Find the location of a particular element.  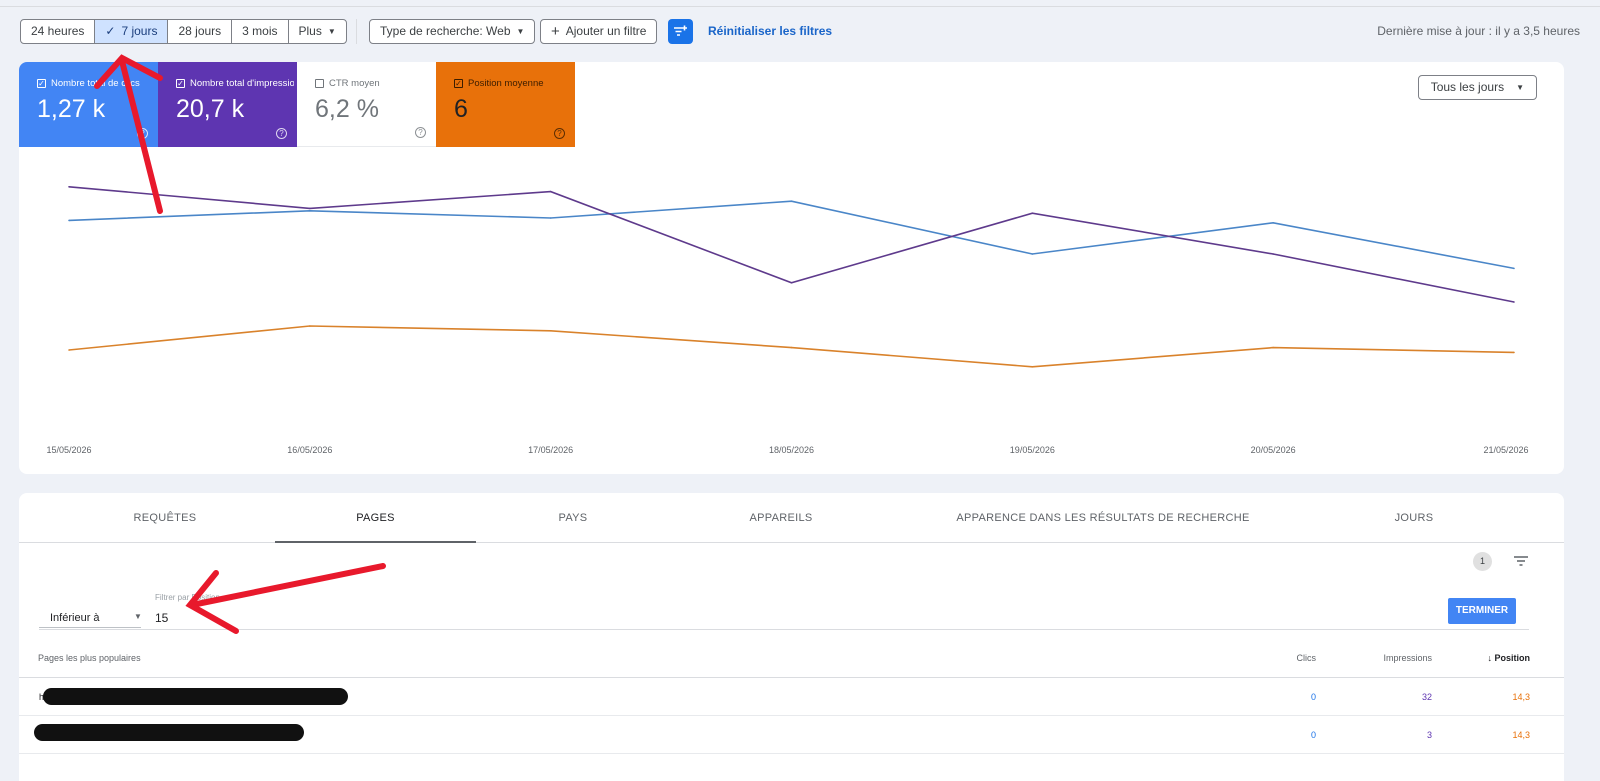

range-3m: 3 mois is located at coordinates (260, 31).